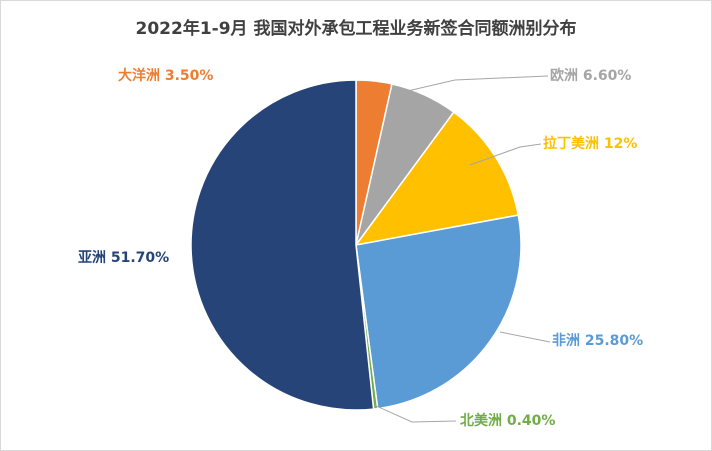 The image size is (712, 451). Describe the element at coordinates (505, 154) in the screenshot. I see `leader-line-拉丁美洲` at that location.